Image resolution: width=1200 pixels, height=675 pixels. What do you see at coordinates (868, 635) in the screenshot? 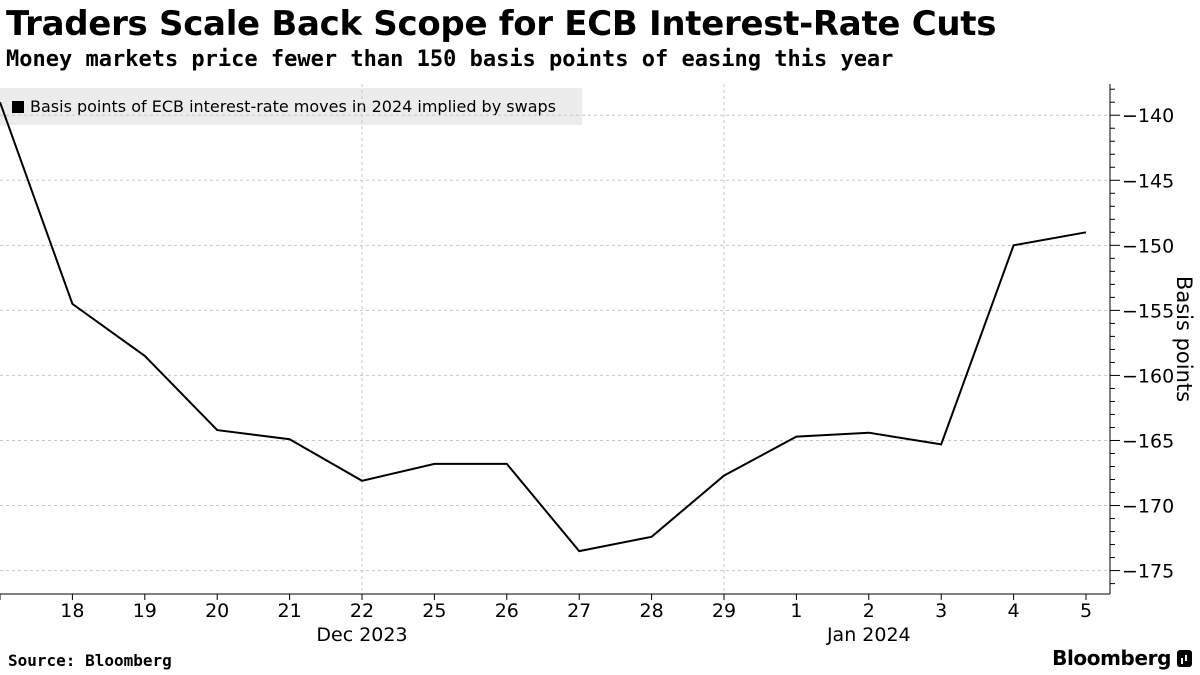
I see `x-group-label: Jan 2024` at bounding box center [868, 635].